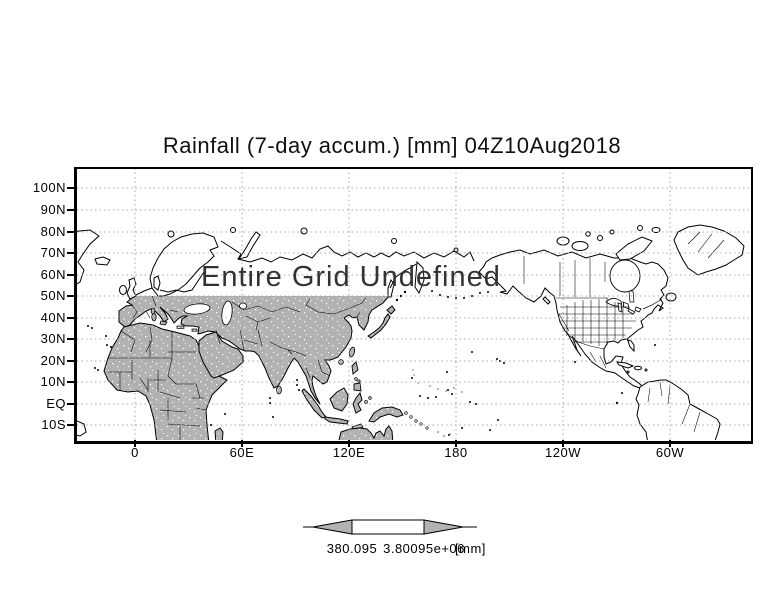 This screenshot has width=784, height=612. What do you see at coordinates (53, 209) in the screenshot?
I see `y-axis-label-90n: 90N` at bounding box center [53, 209].